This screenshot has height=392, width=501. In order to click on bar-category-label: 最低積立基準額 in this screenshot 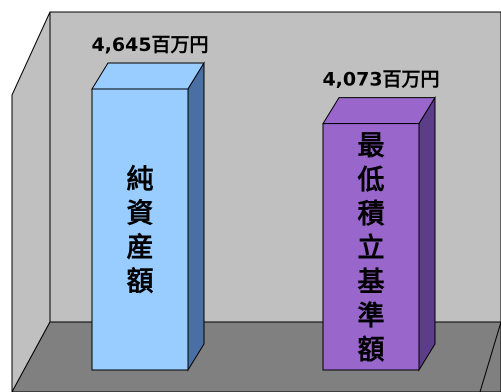, I will do `click(371, 248)`.